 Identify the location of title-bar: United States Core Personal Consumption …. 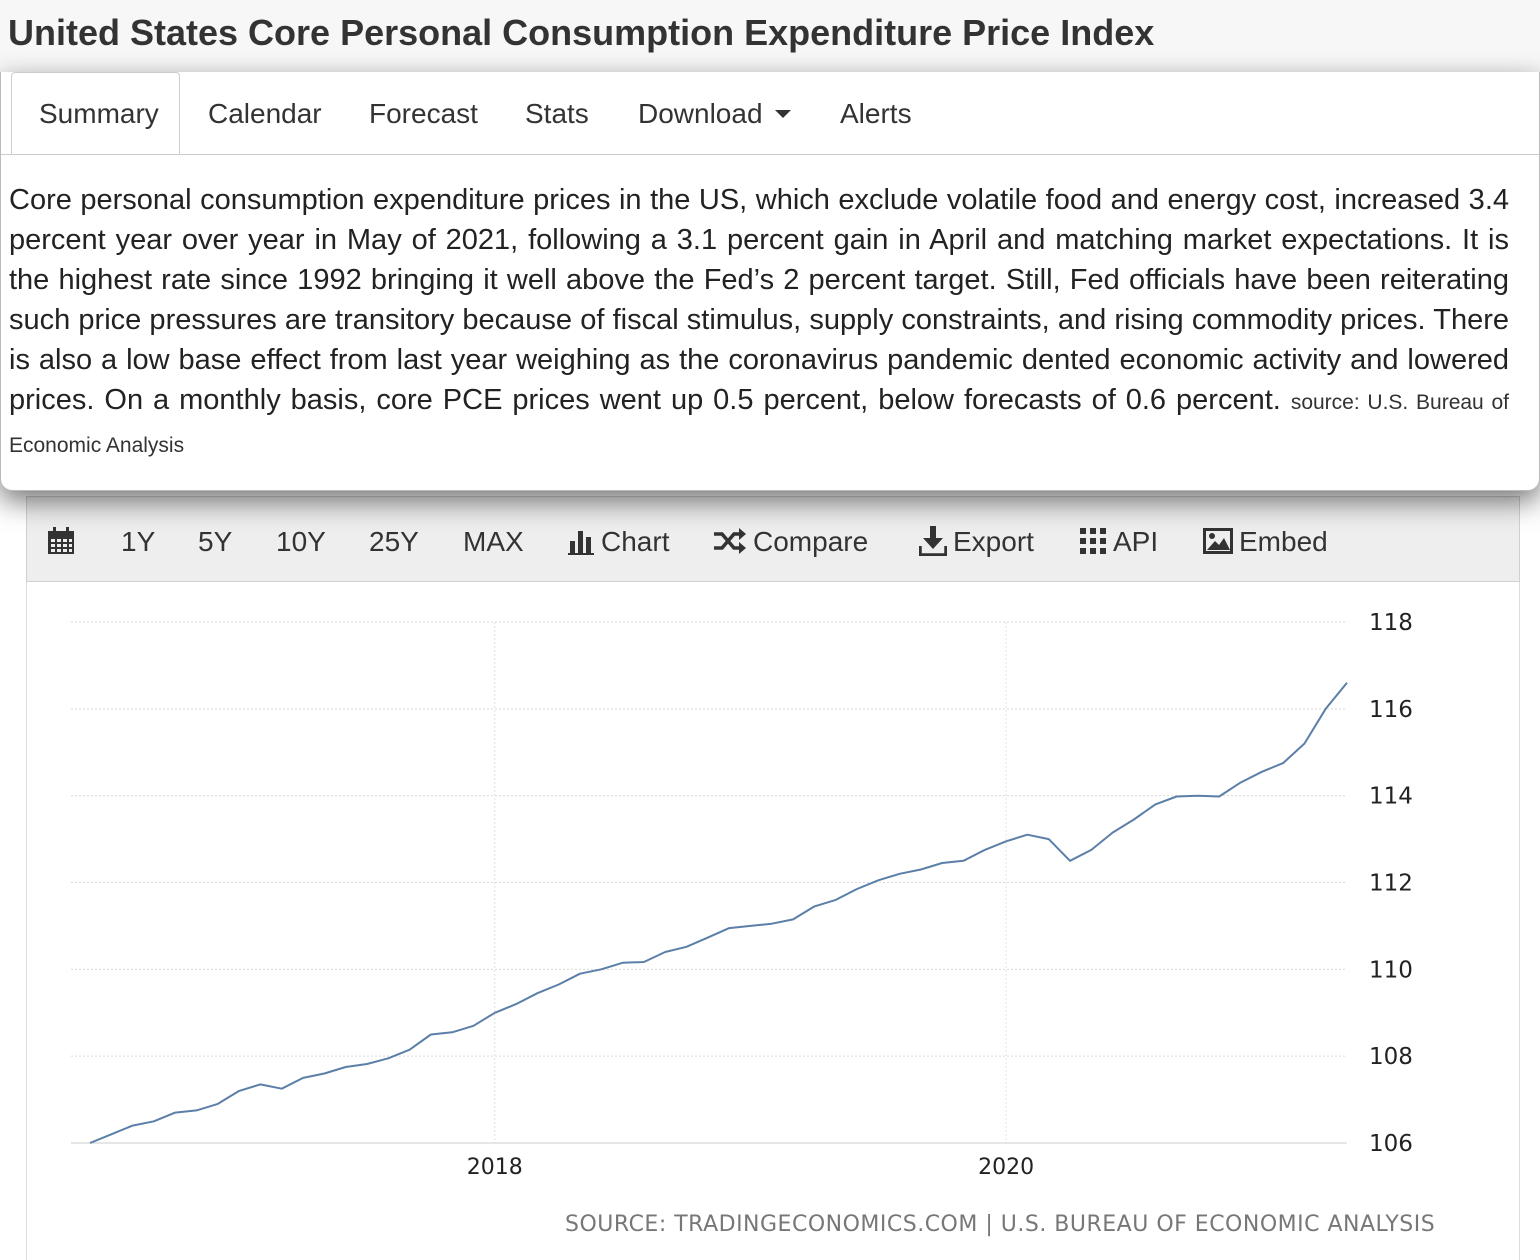
(770, 36).